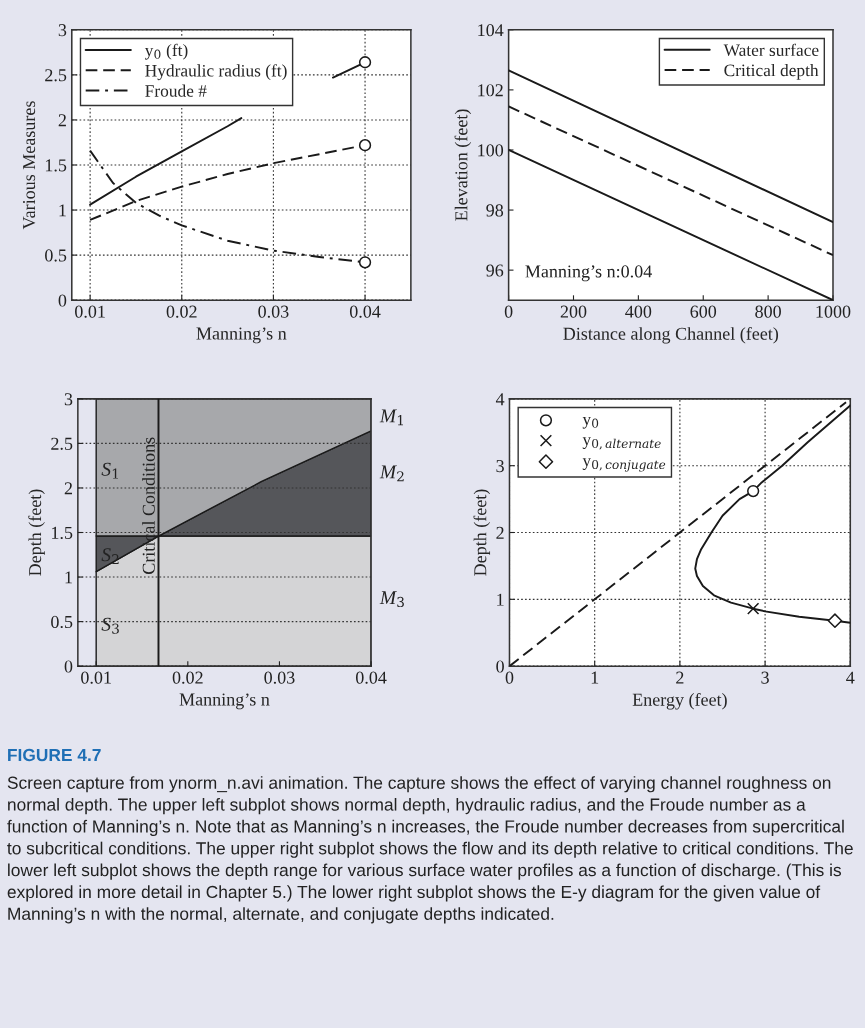 The width and height of the screenshot is (865, 1028). I want to click on y-tick-label: 102, so click(490, 90).